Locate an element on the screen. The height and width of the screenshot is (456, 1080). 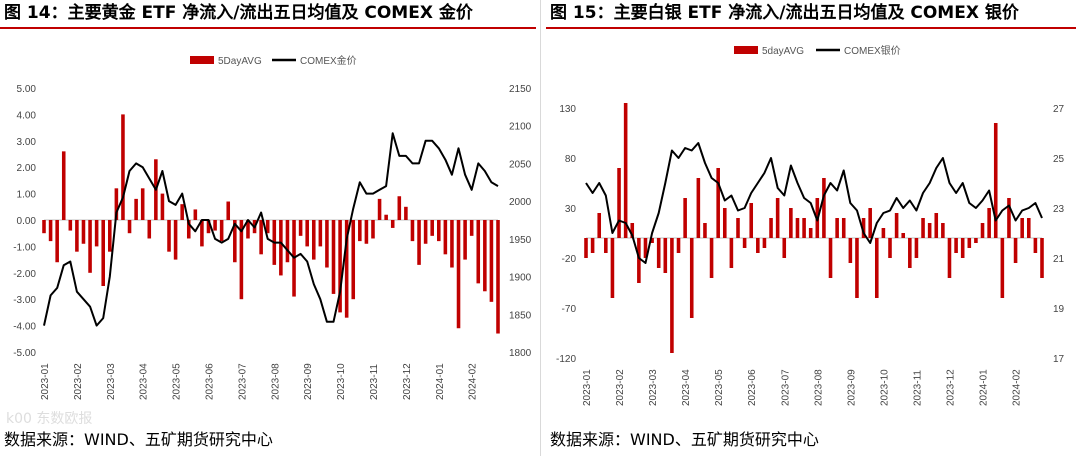
y-left-tick-label: -120 is located at coordinates (566, 359).